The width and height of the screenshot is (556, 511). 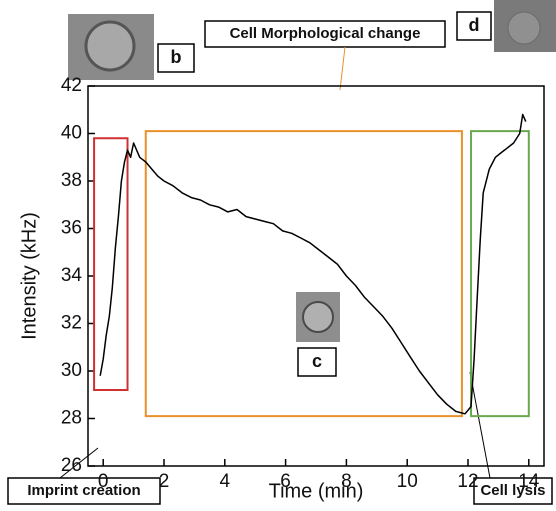 I want to click on x-tick-label: 0, so click(x=103, y=481).